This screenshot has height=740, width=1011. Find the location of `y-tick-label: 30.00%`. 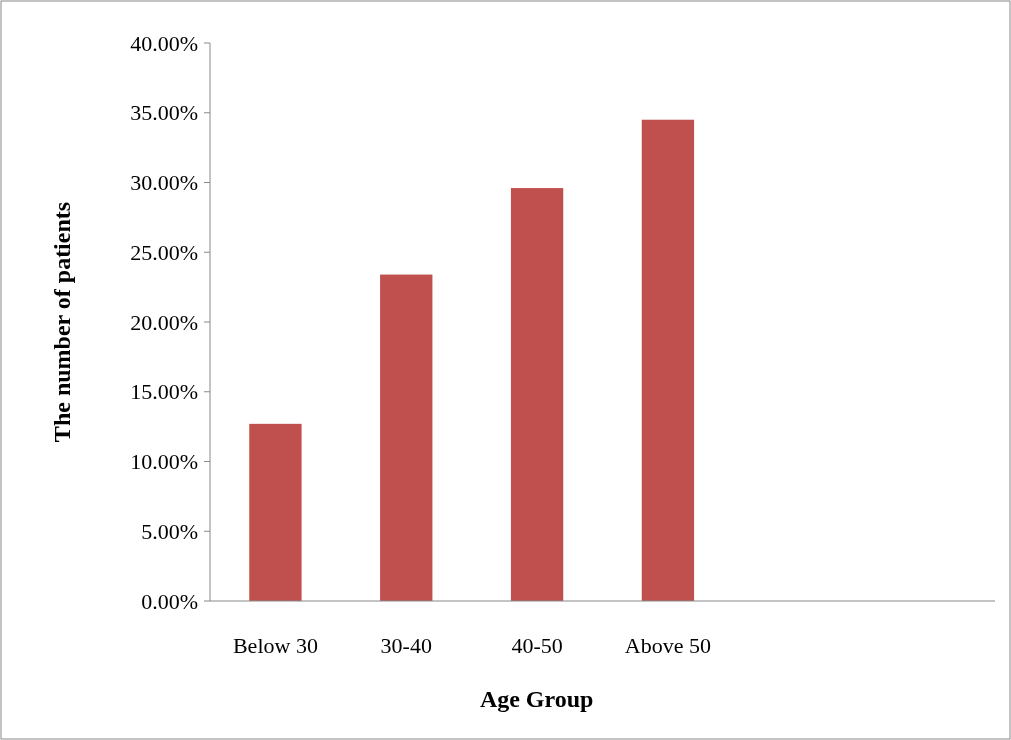

y-tick-label: 30.00% is located at coordinates (164, 183).